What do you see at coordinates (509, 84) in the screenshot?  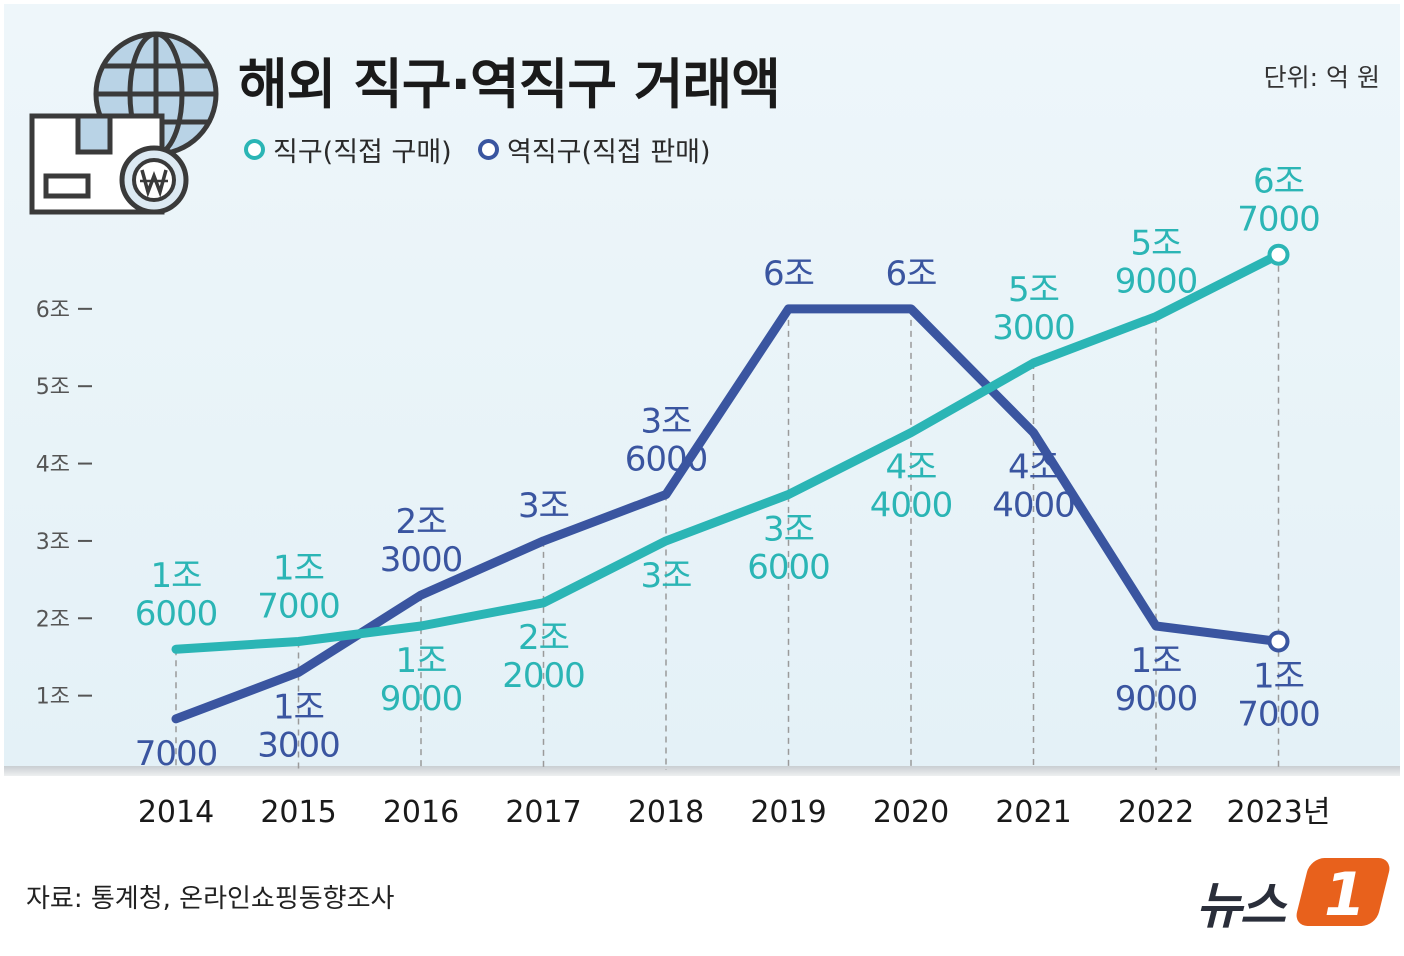 I see `chart-title: 해외 직구·역직구 거래액` at bounding box center [509, 84].